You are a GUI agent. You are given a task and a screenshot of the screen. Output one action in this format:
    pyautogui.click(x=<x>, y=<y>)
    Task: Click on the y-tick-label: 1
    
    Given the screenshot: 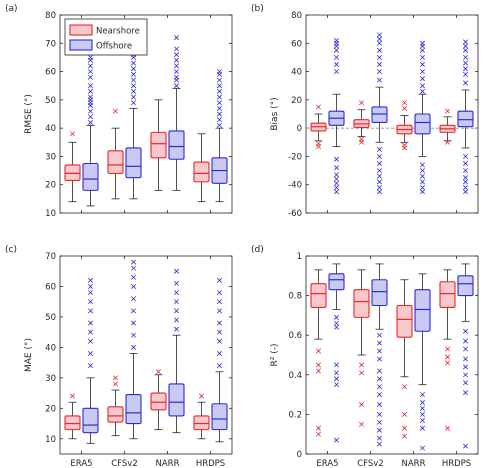 What is the action you would take?
    pyautogui.click(x=299, y=257)
    